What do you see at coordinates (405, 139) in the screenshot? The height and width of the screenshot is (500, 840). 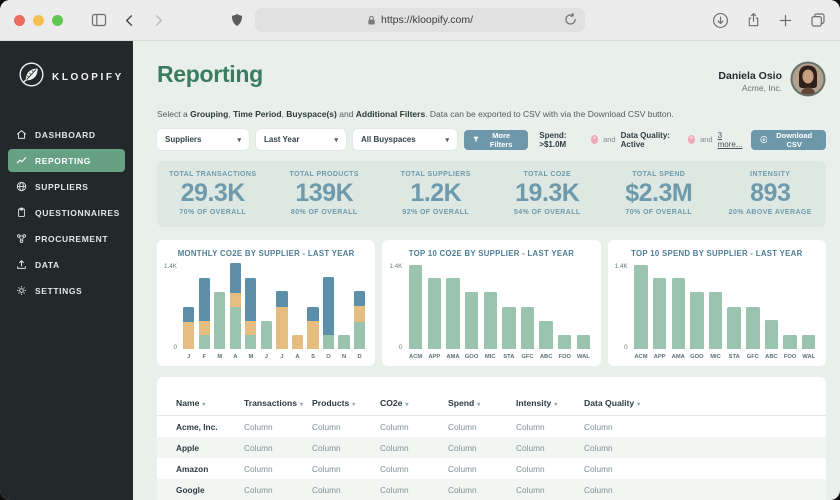 I see `buyspaces-dropdown: All Buyspaces ▾` at bounding box center [405, 139].